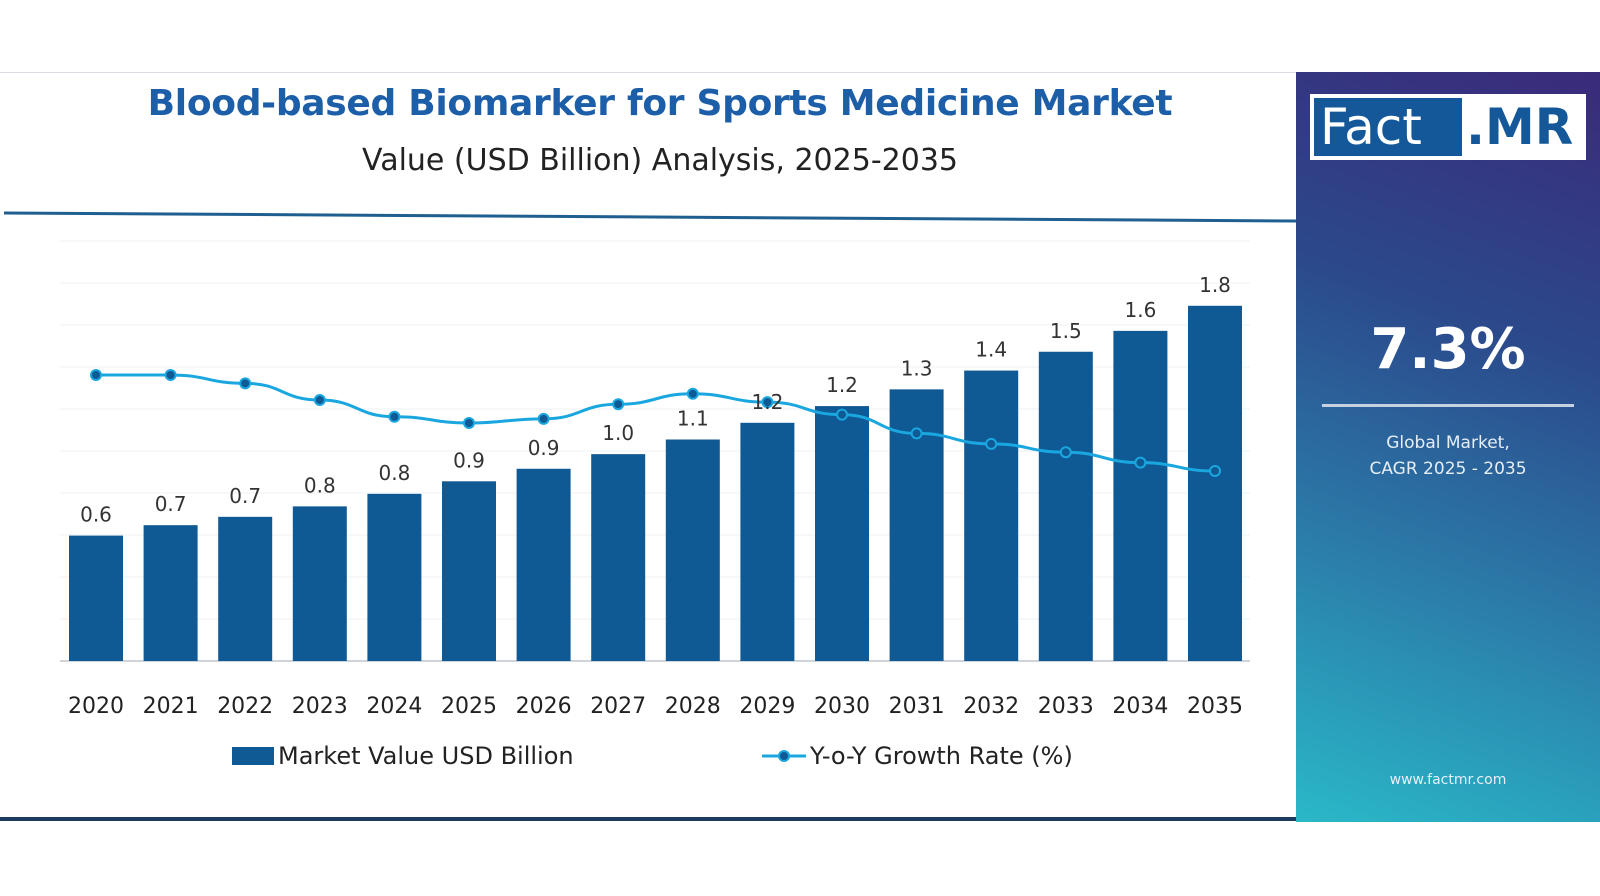 The image size is (1600, 896). What do you see at coordinates (693, 419) in the screenshot?
I see `bar-value-label: 1.1` at bounding box center [693, 419].